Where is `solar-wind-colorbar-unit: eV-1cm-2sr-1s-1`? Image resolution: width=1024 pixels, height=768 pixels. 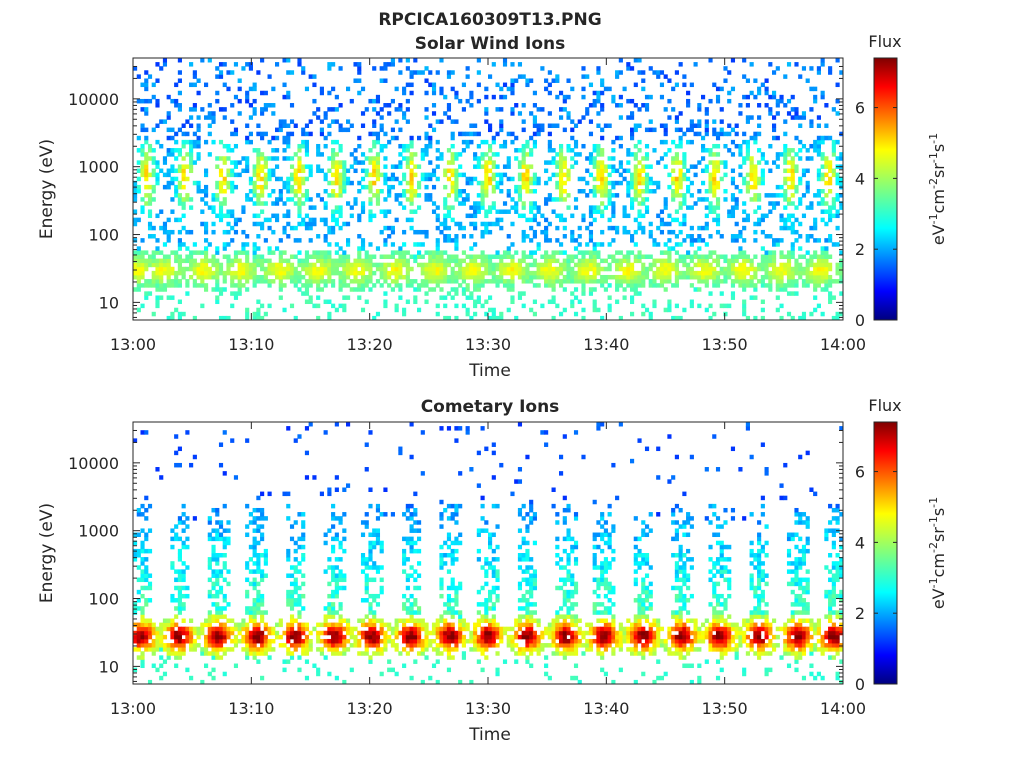
solar-wind-colorbar-unit: eV-1cm-2sr-1s-1 is located at coordinates (937, 189).